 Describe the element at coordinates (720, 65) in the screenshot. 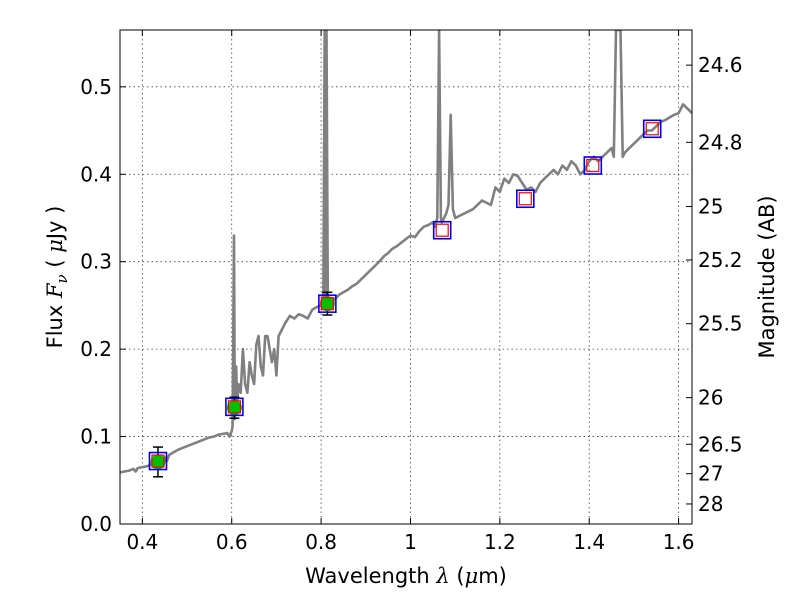

I see `y2-tick-label: 24.6` at that location.